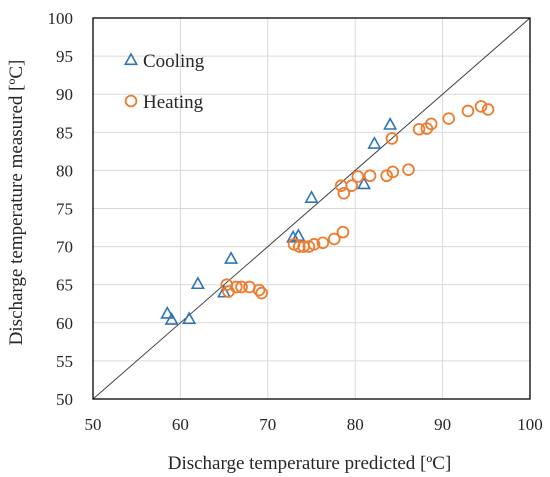 The width and height of the screenshot is (550, 477). Describe the element at coordinates (173, 102) in the screenshot. I see `legend-label-heating: Heating` at that location.